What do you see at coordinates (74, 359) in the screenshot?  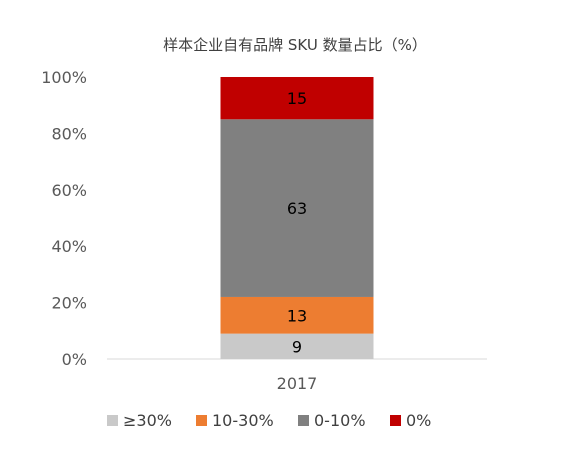 I see `y-tick-label: 0%` at bounding box center [74, 359].